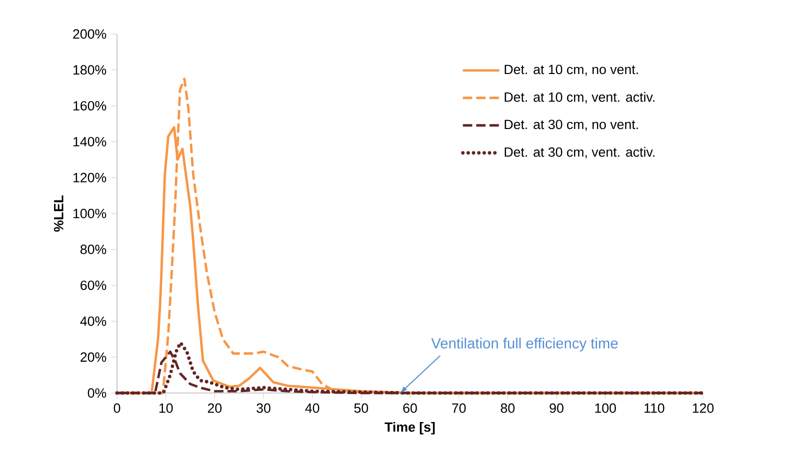 This screenshot has height=469, width=804. What do you see at coordinates (571, 125) in the screenshot?
I see `legend-label: Det. at 30 cm, no vent.` at bounding box center [571, 125].